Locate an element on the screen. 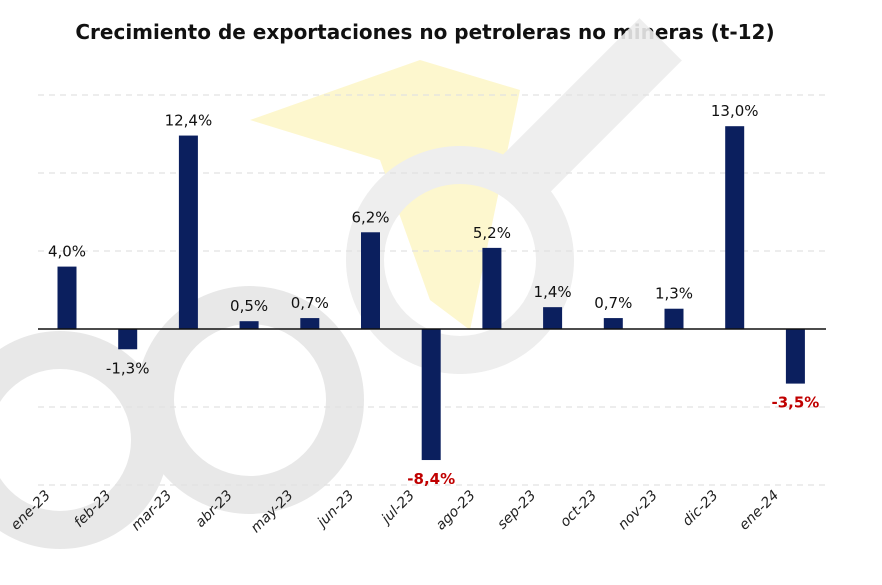 The height and width of the screenshot is (585, 882). data-label: -3,5% is located at coordinates (795, 403).